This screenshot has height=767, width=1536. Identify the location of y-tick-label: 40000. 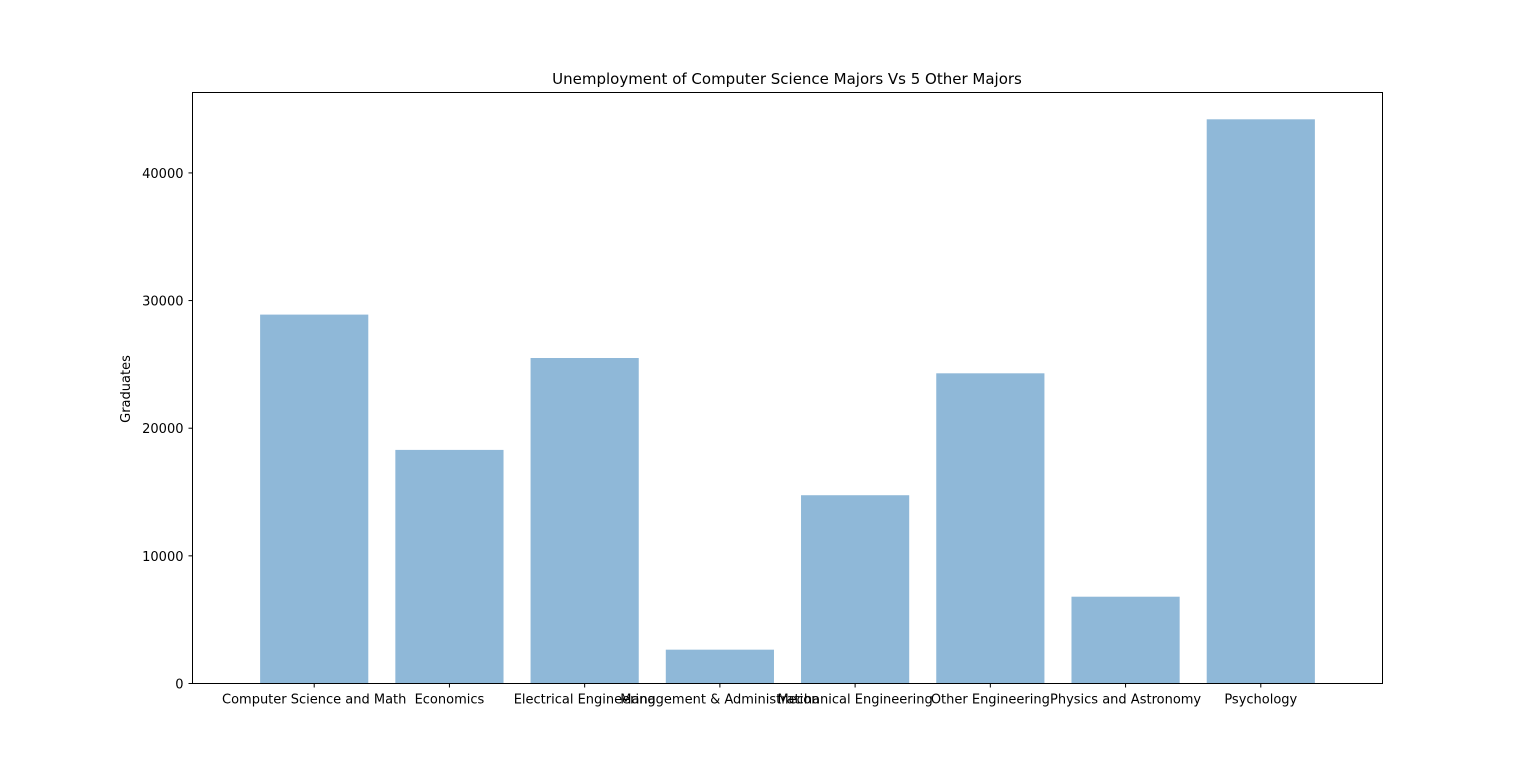
(162, 174).